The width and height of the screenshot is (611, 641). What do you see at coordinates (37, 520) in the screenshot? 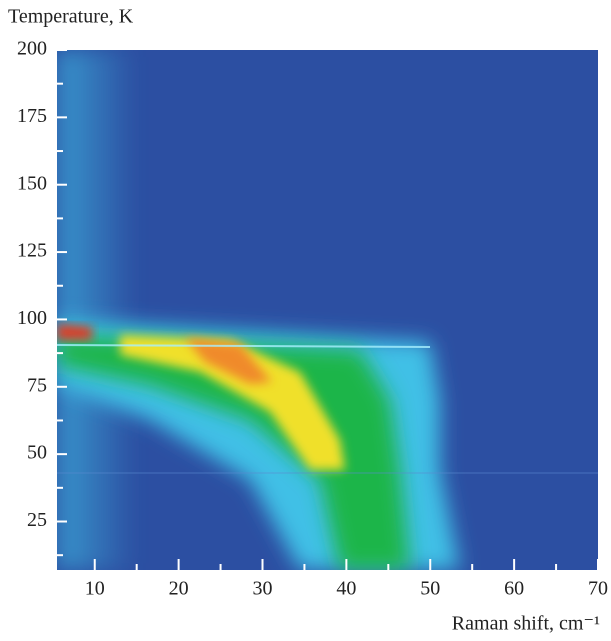
I see `y-tick-label: 25` at bounding box center [37, 520].